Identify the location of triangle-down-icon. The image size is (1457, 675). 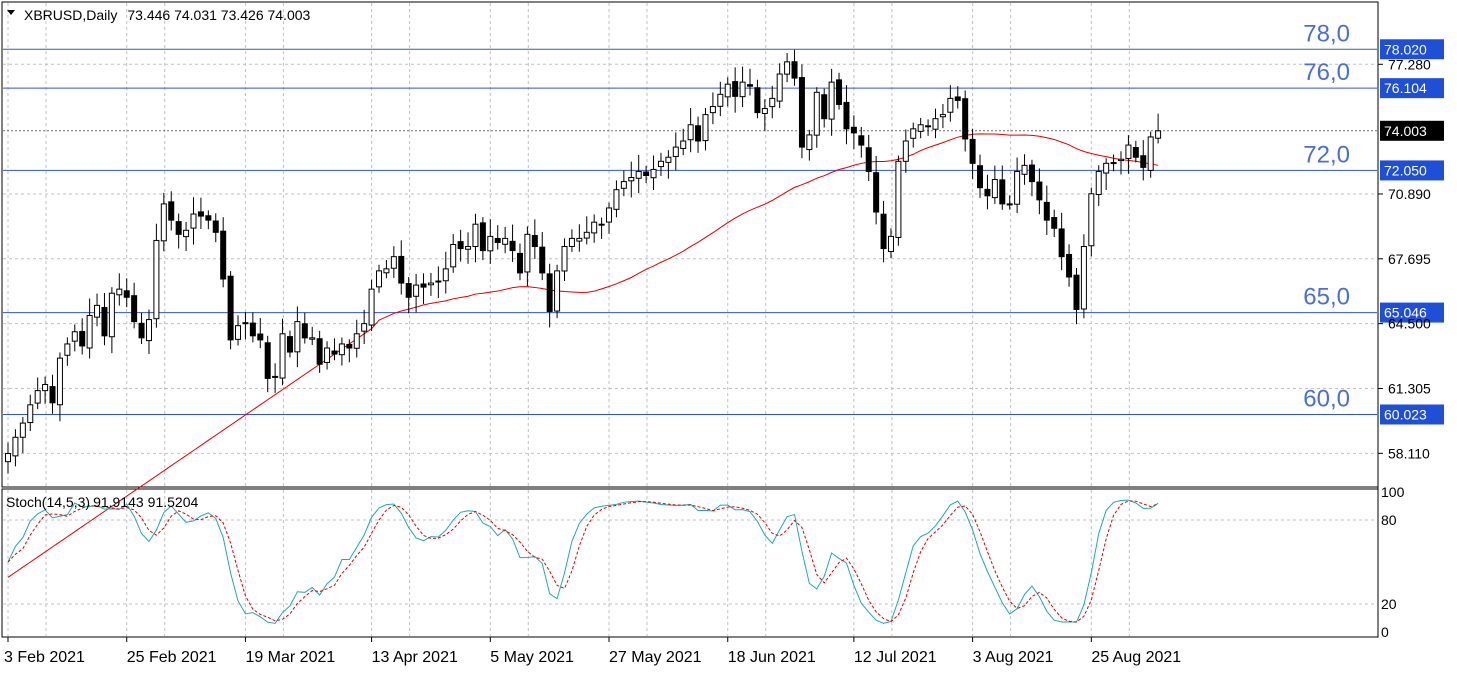
(11, 12).